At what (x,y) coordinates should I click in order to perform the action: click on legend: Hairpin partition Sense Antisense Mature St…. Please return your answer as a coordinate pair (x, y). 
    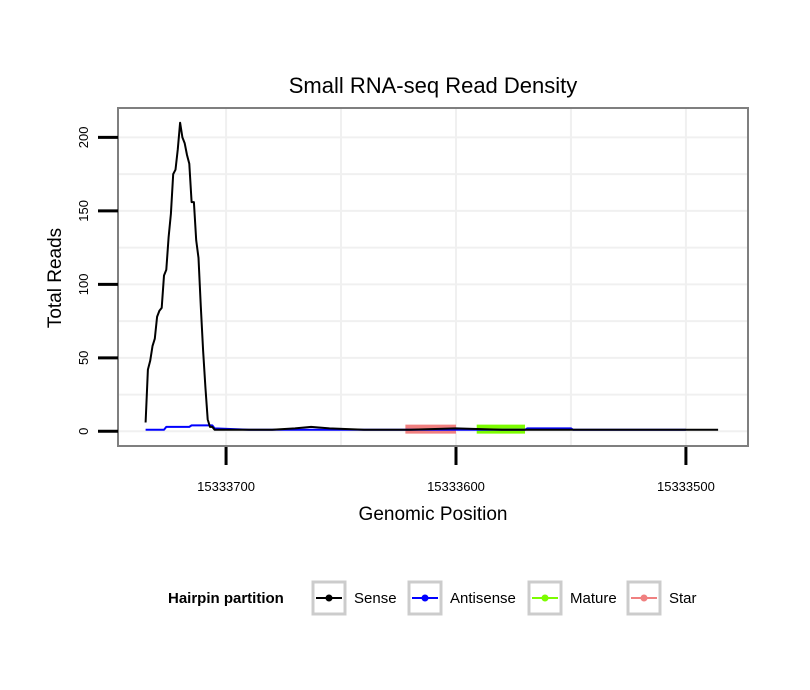
    Looking at the image, I should click on (432, 598).